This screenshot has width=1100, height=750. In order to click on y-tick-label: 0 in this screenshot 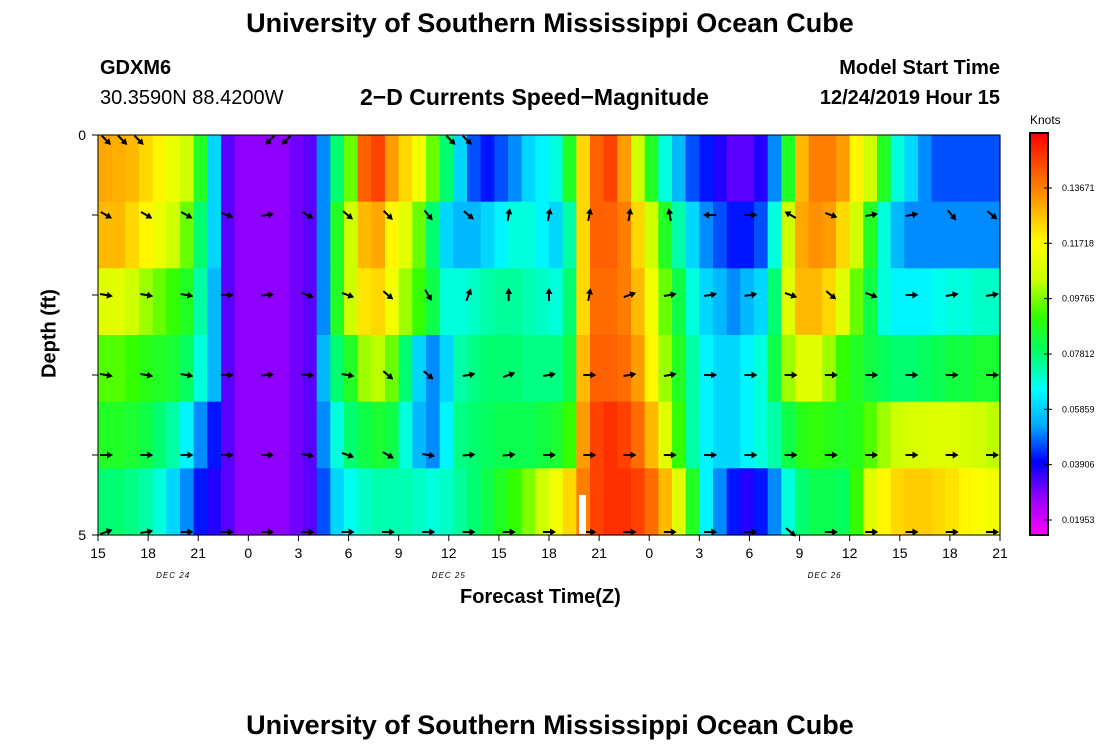, I will do `click(82, 135)`.